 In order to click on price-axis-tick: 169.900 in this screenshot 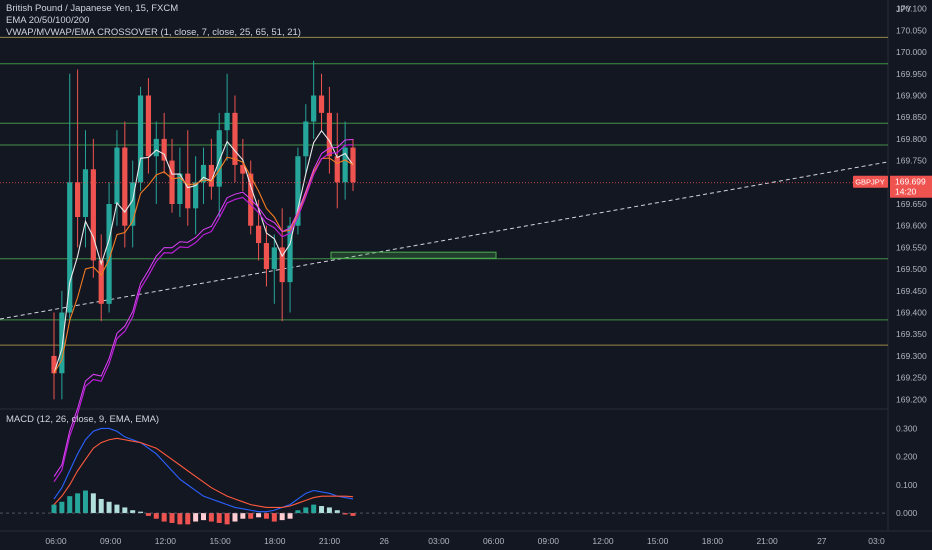, I will do `click(911, 95)`.